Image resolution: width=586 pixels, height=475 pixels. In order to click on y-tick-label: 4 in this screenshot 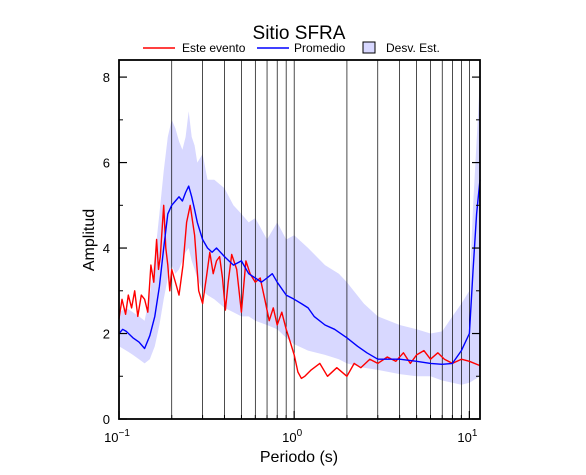, I will do `click(106, 248)`.